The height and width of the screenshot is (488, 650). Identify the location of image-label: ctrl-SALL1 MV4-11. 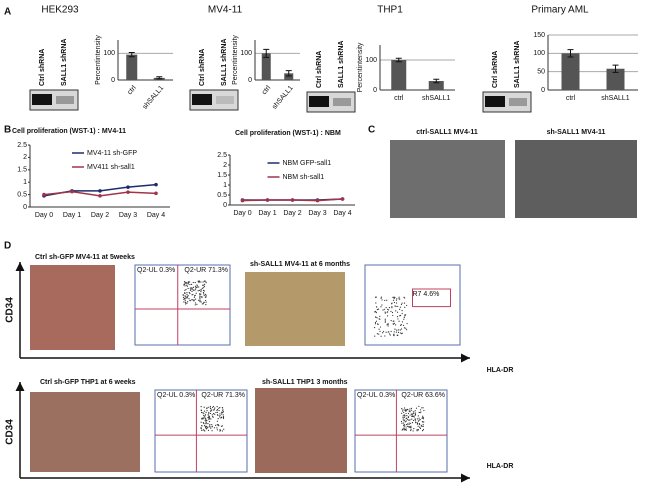
(447, 132).